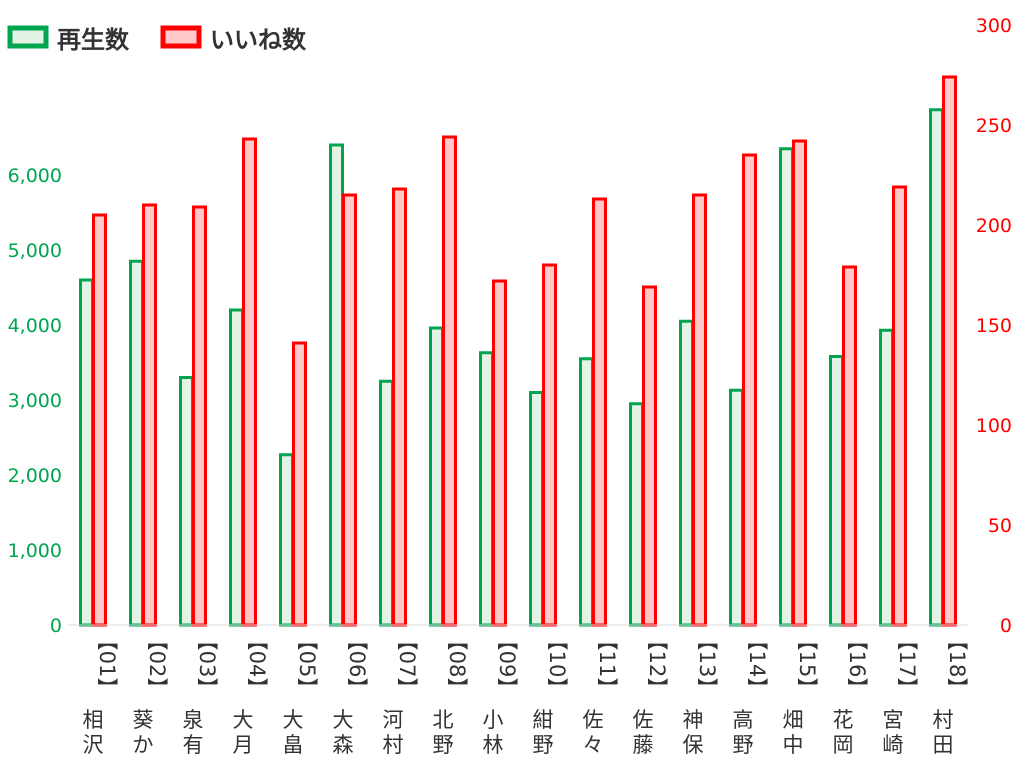 The image size is (1019, 763). What do you see at coordinates (357, 664) in the screenshot?
I see `category-code-label: 【06】` at bounding box center [357, 664].